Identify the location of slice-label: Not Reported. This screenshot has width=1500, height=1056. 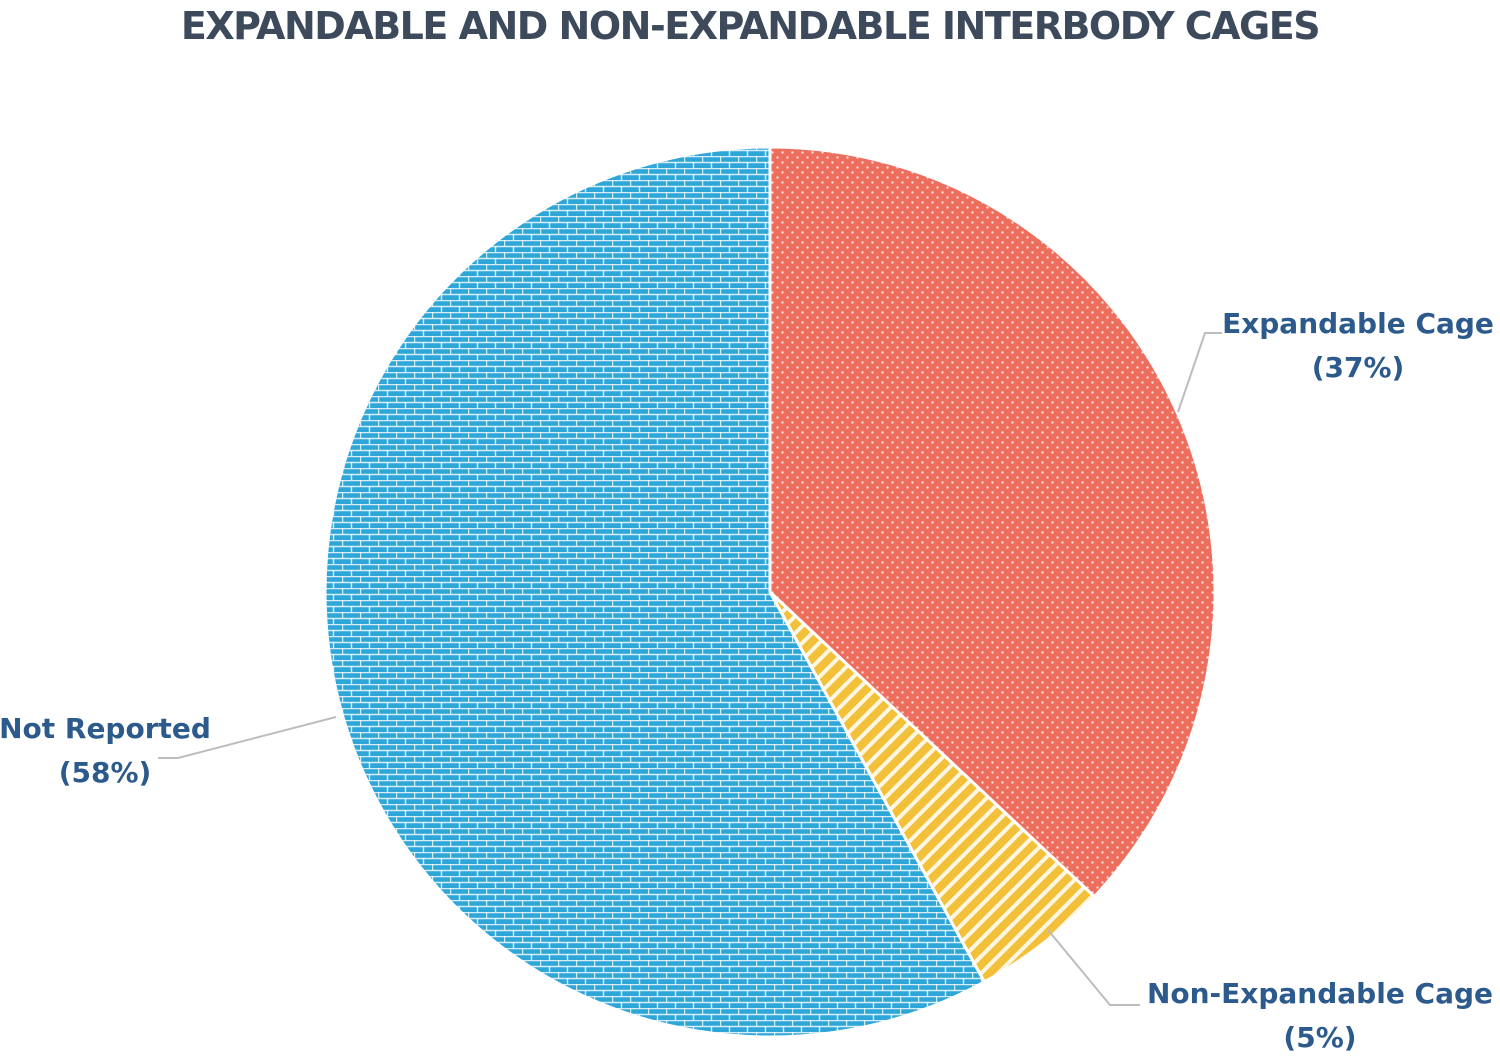
(105, 728).